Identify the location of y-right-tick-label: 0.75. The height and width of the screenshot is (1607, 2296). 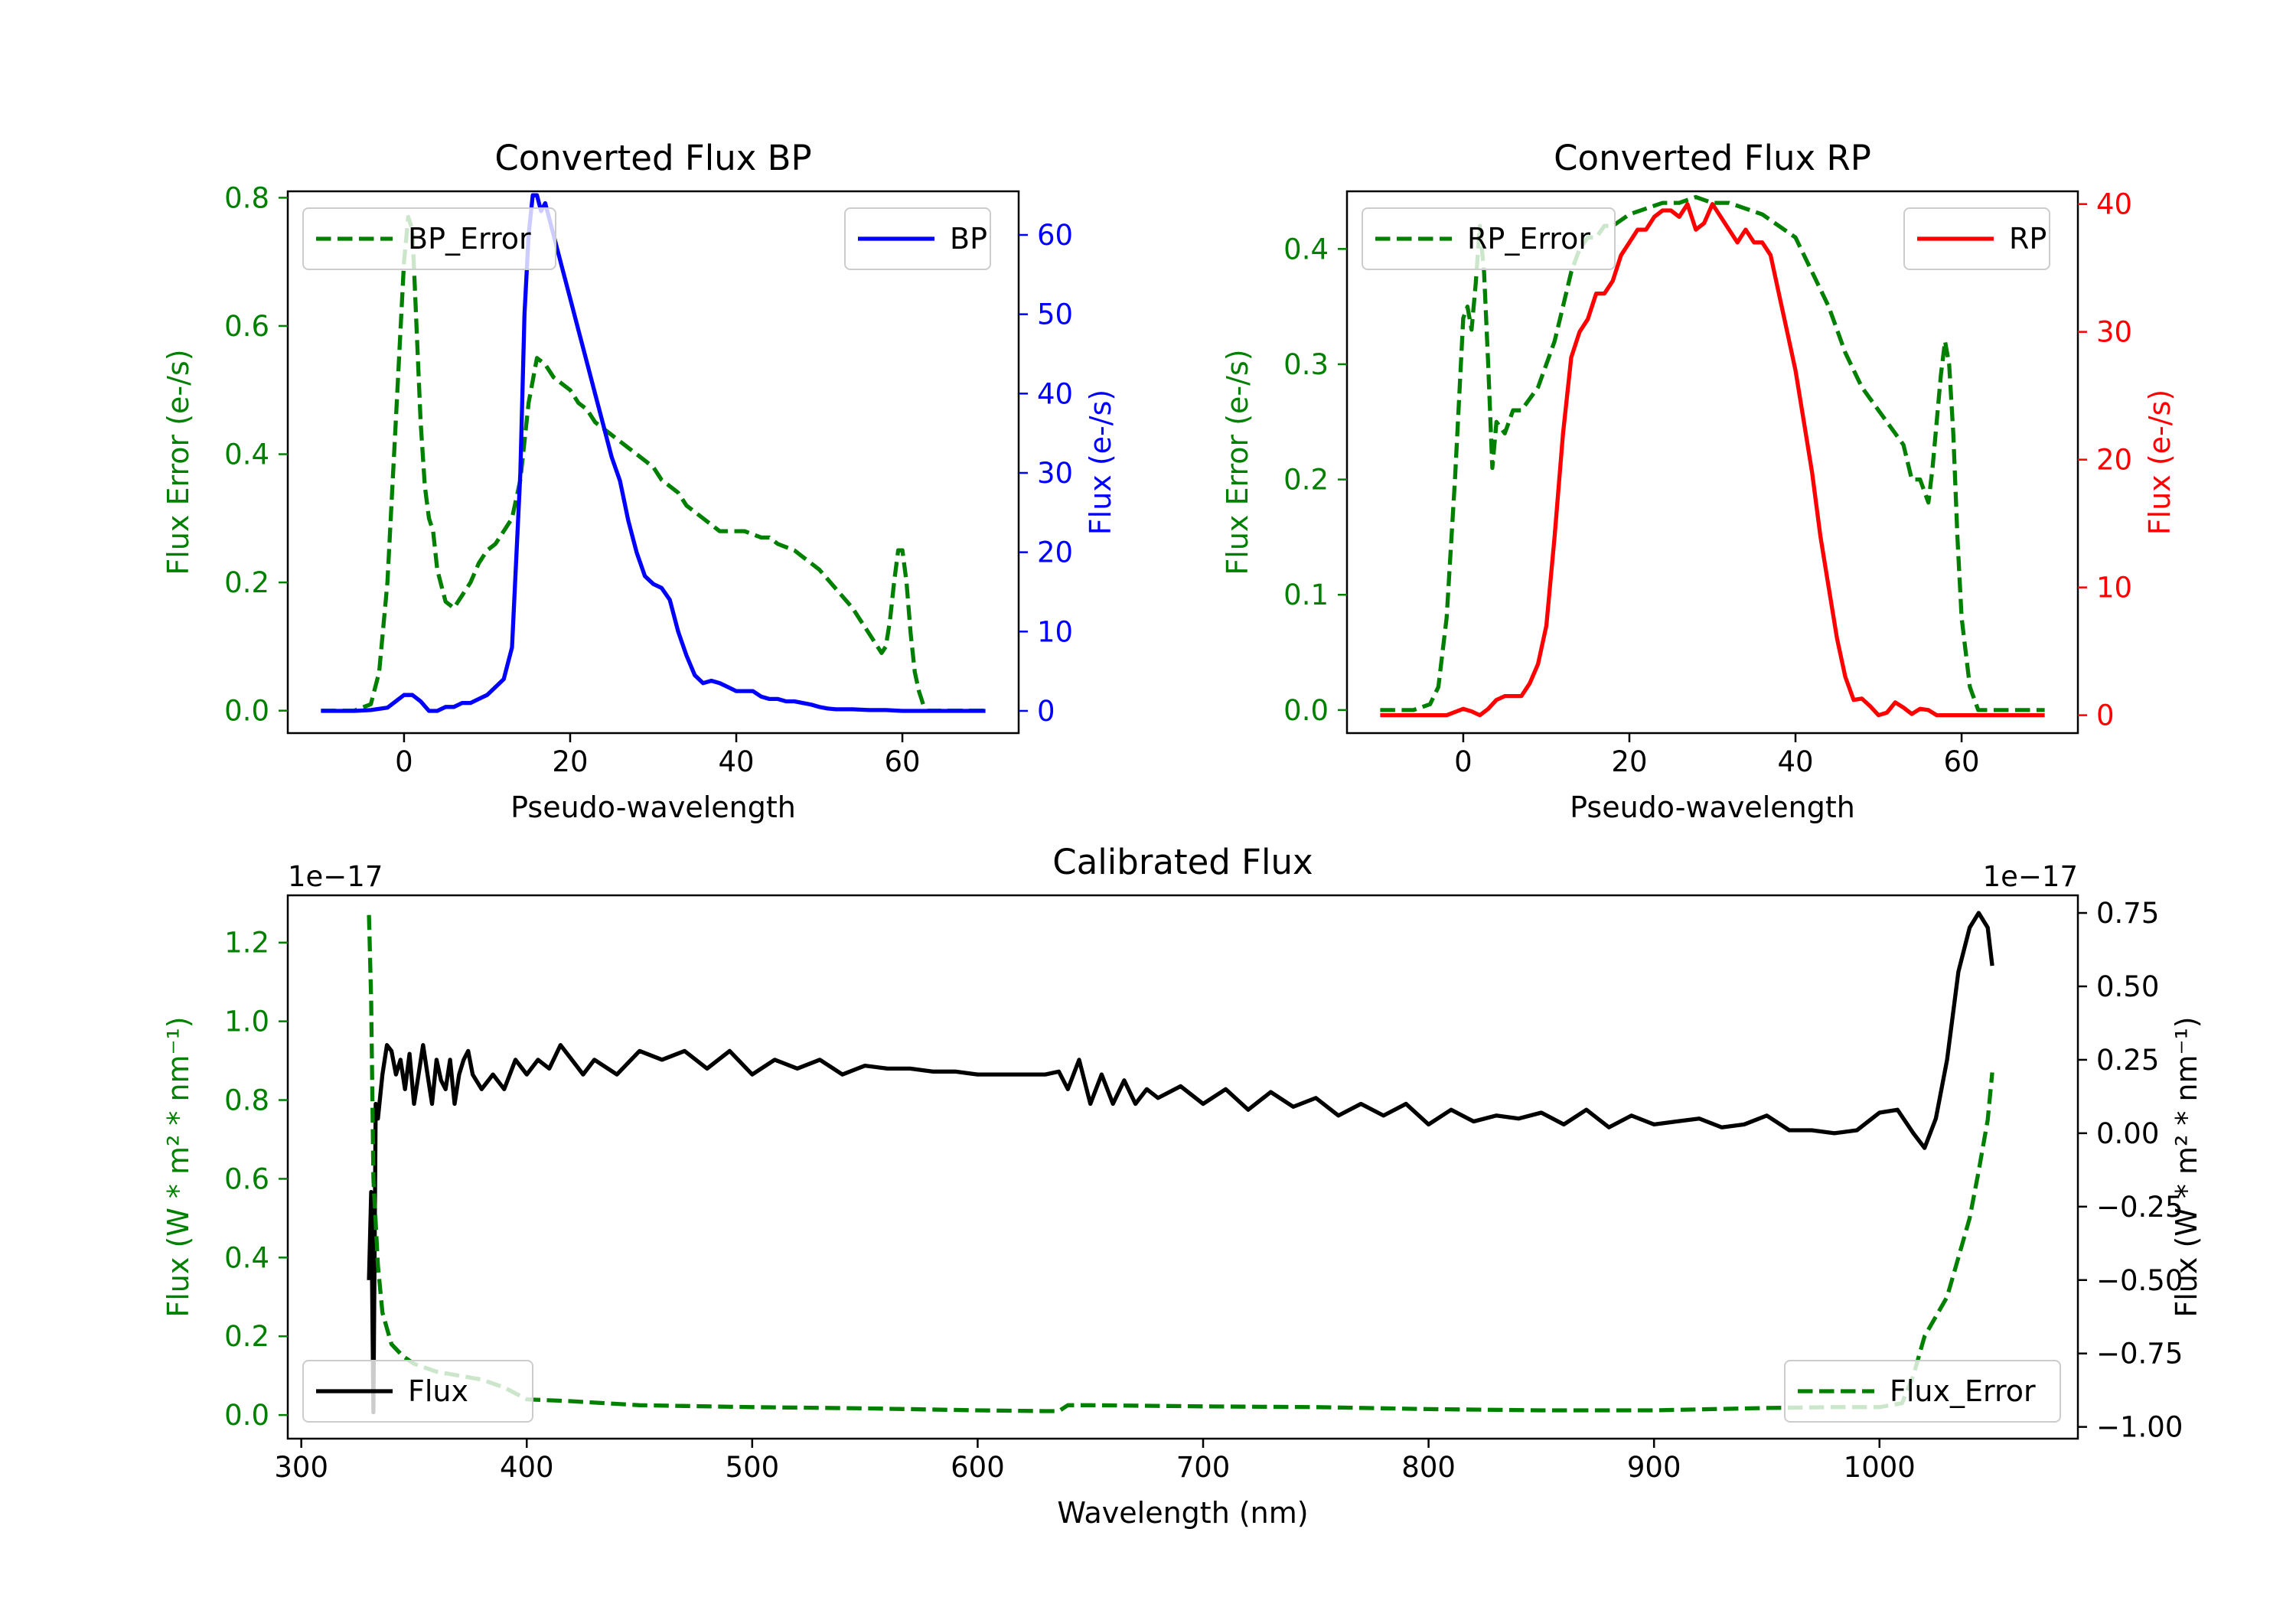
(2127, 914).